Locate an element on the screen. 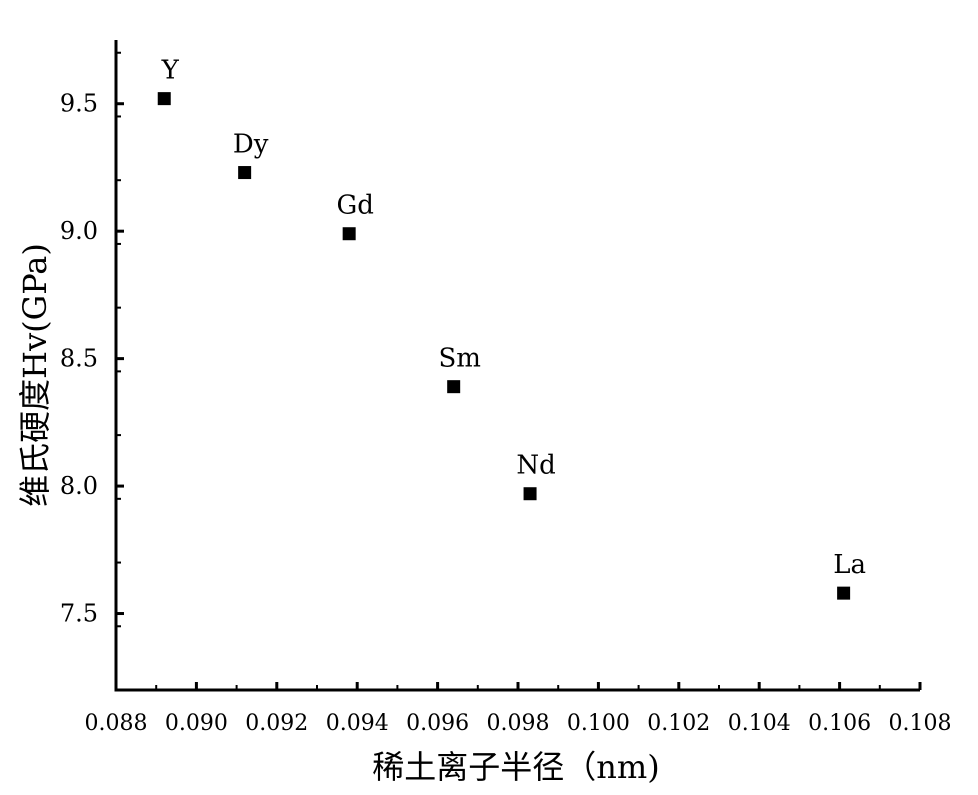 This screenshot has width=978, height=795. x-tick-label: 0.104 is located at coordinates (759, 723).